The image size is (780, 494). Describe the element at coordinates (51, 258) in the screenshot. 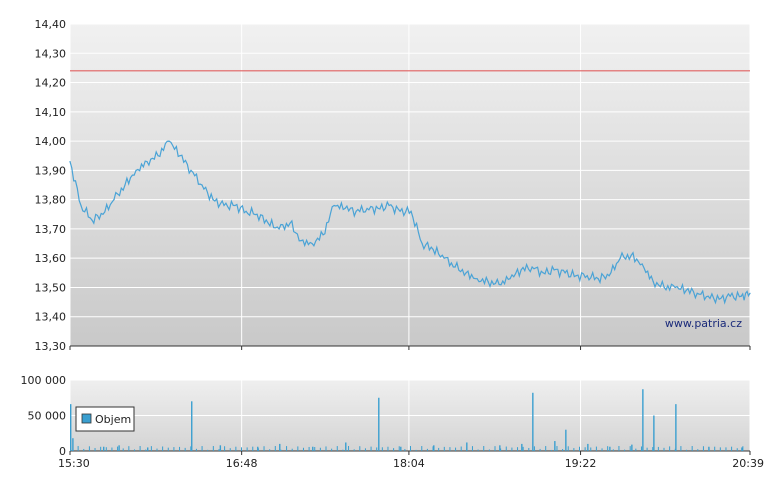

I see `price-y-tick-label: 13,60` at that location.